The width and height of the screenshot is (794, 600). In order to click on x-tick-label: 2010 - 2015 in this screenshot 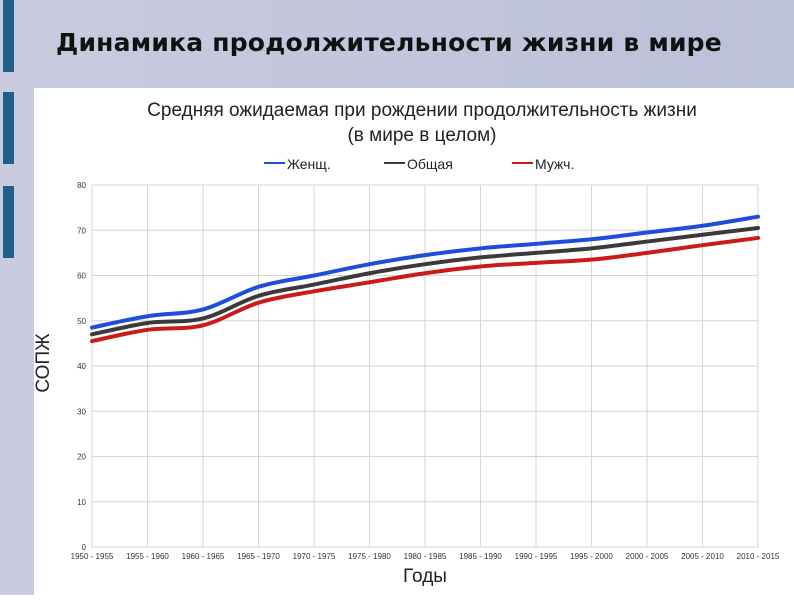, I will do `click(758, 556)`.